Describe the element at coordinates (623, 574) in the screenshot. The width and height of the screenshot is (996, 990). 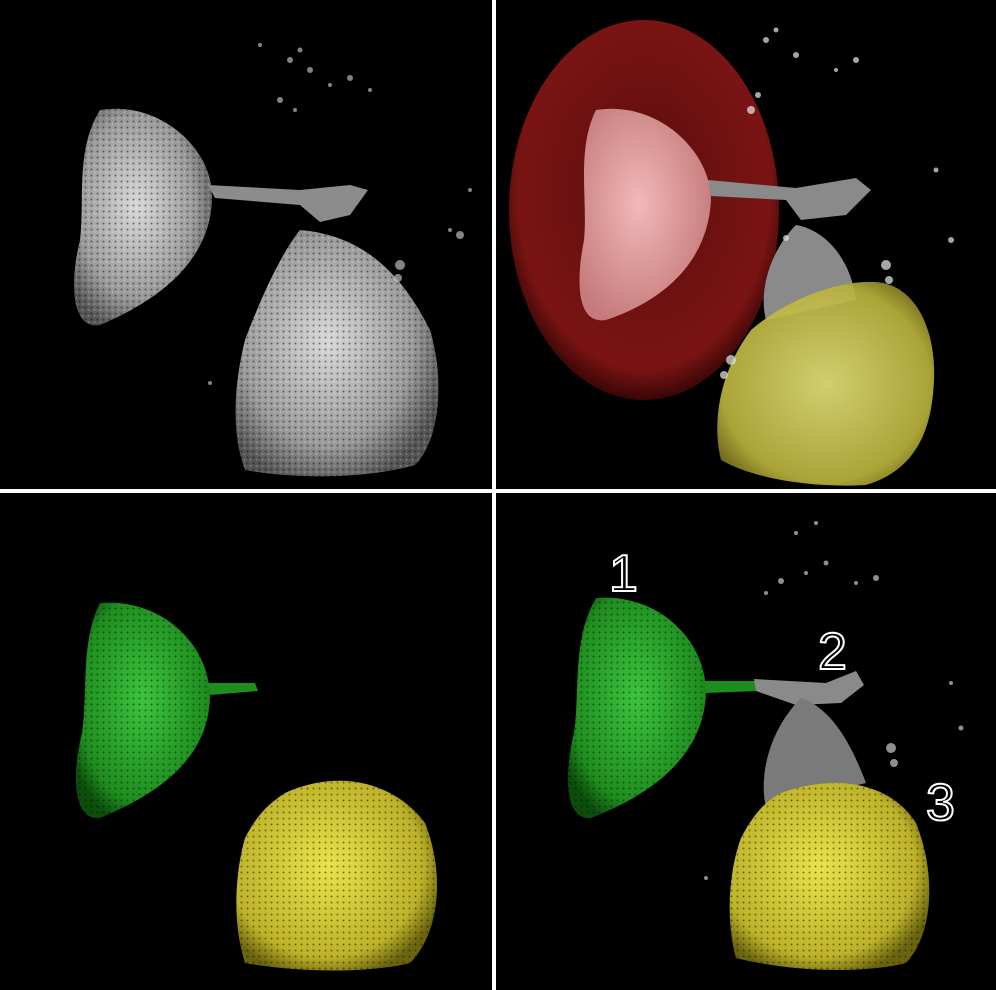
I see `label-one: 1` at that location.